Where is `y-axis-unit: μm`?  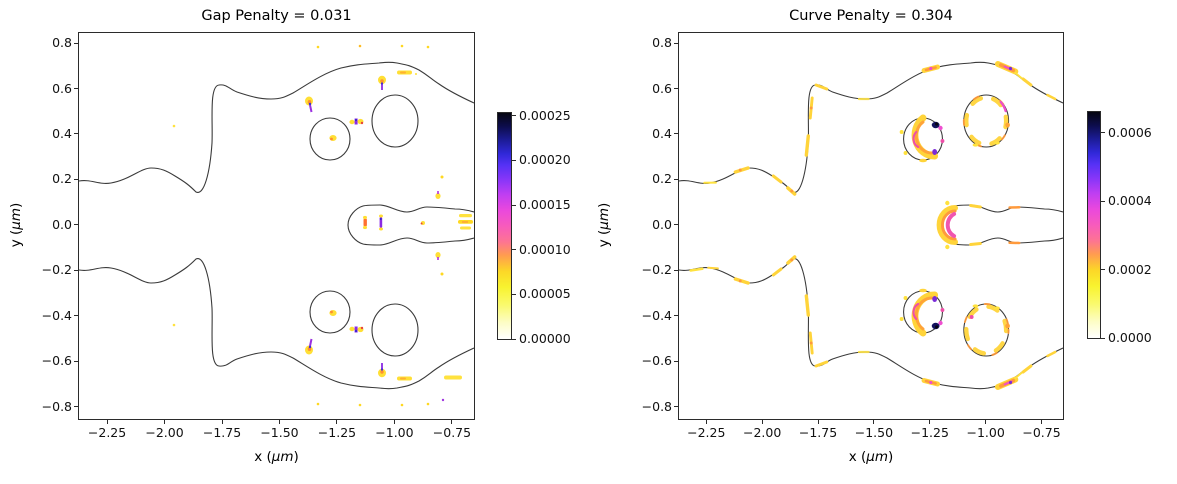
y-axis-unit: μm is located at coordinates (604, 218).